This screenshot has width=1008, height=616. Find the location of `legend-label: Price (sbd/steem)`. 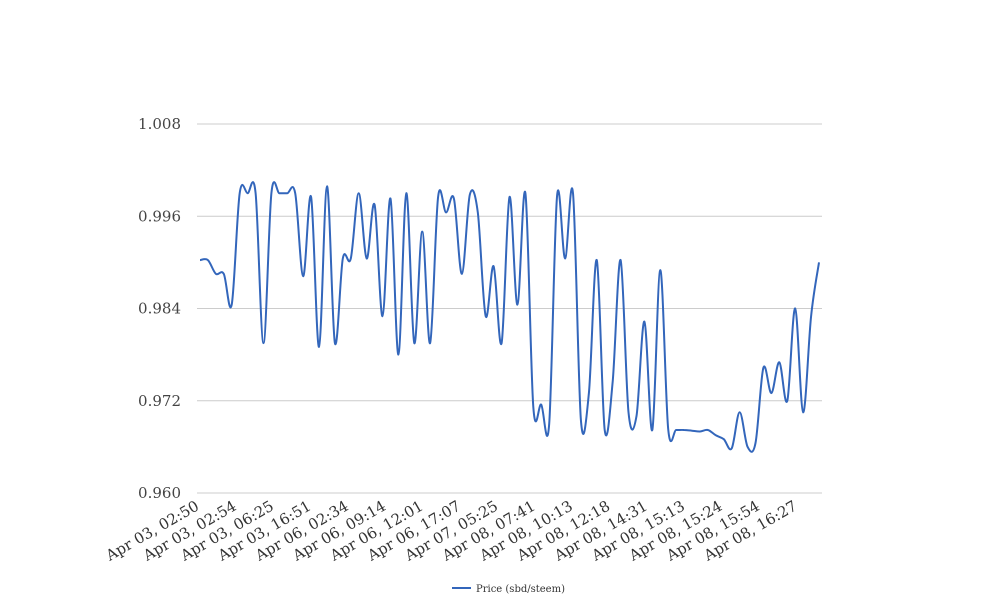

legend-label: Price (sbd/steem) is located at coordinates (520, 589).